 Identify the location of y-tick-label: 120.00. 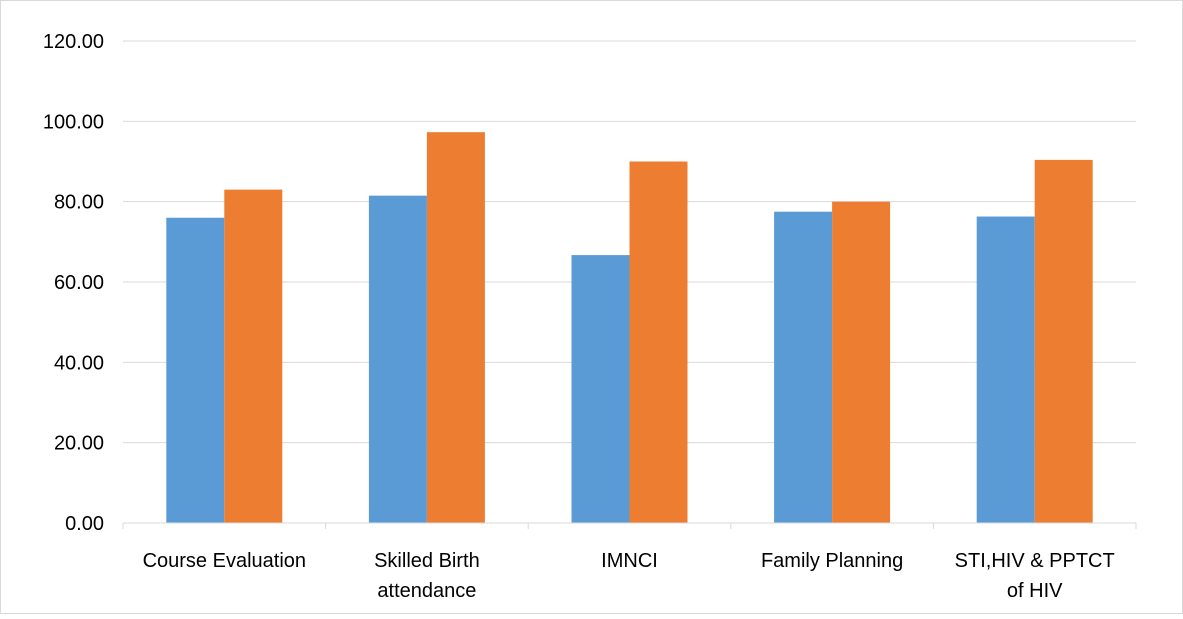
(73, 42).